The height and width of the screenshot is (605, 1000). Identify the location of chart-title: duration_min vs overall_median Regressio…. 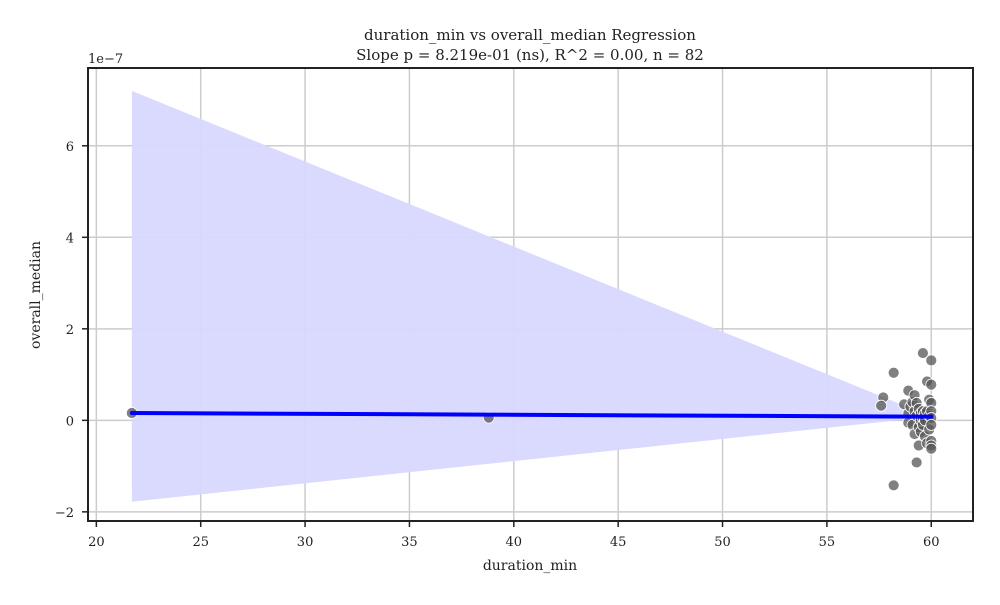
(530, 35).